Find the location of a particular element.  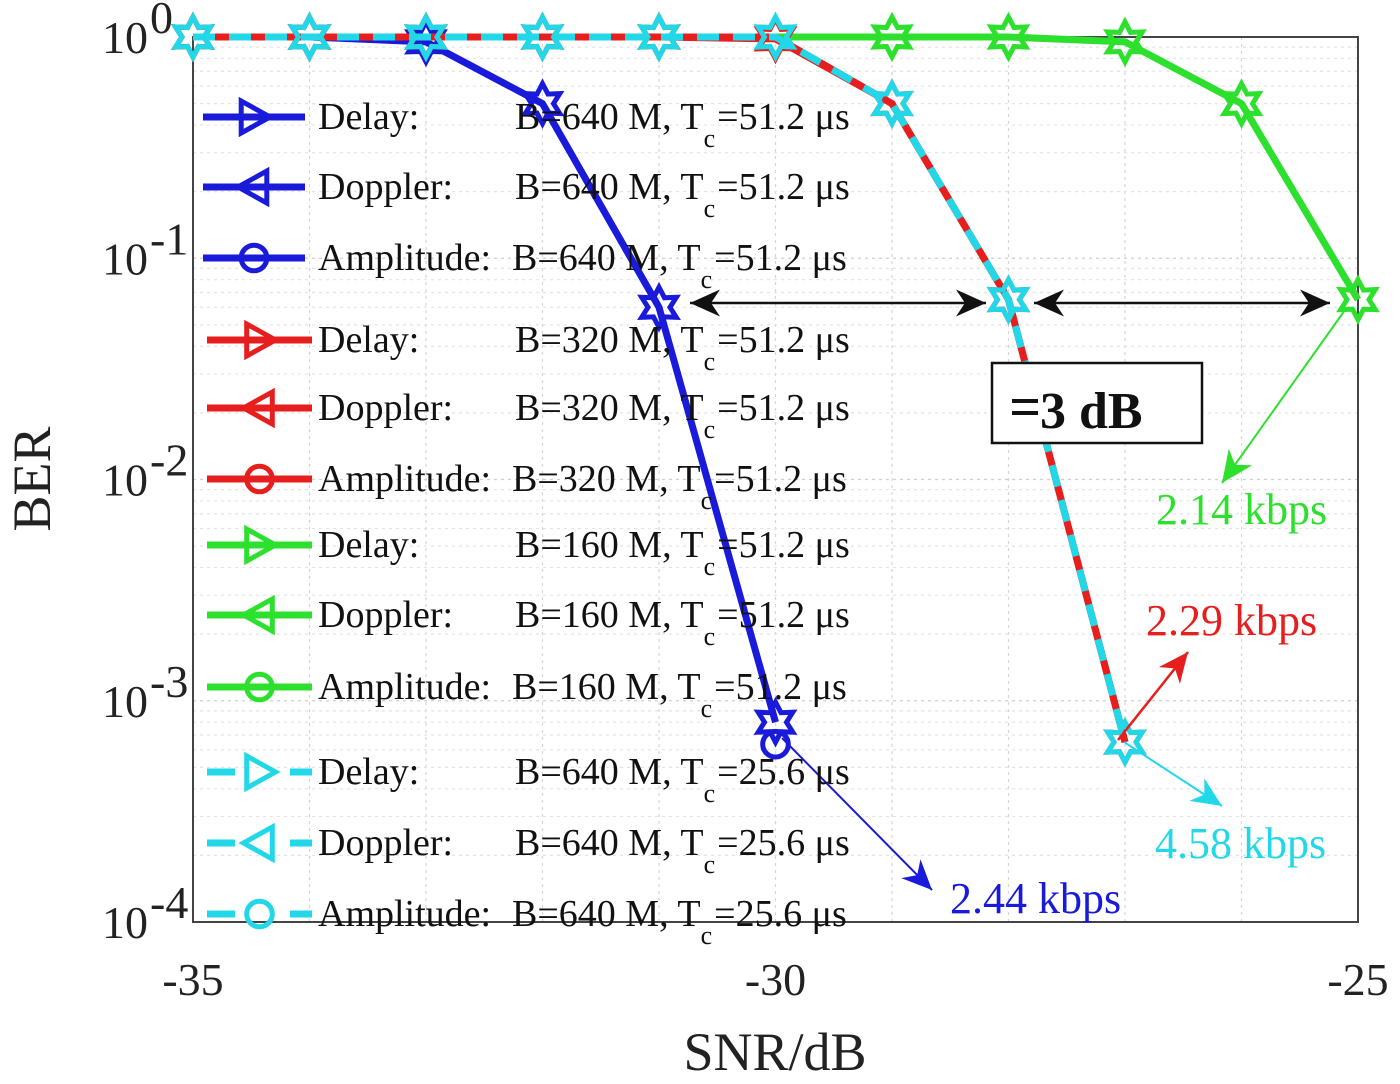

legend-entry-5: Amplitude: B=320 M, Tc=51.2 μs is located at coordinates (527, 486).